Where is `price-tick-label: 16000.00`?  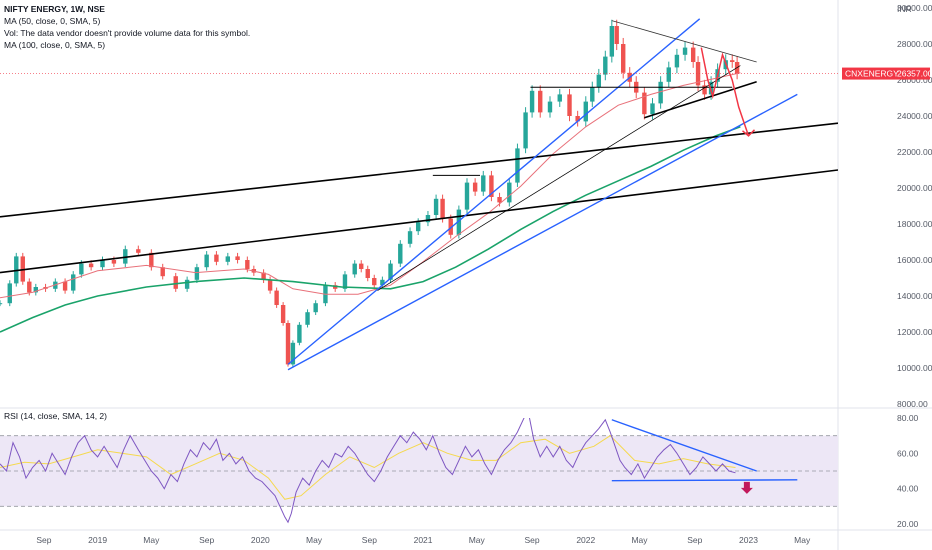
price-tick-label: 16000.00 is located at coordinates (914, 260).